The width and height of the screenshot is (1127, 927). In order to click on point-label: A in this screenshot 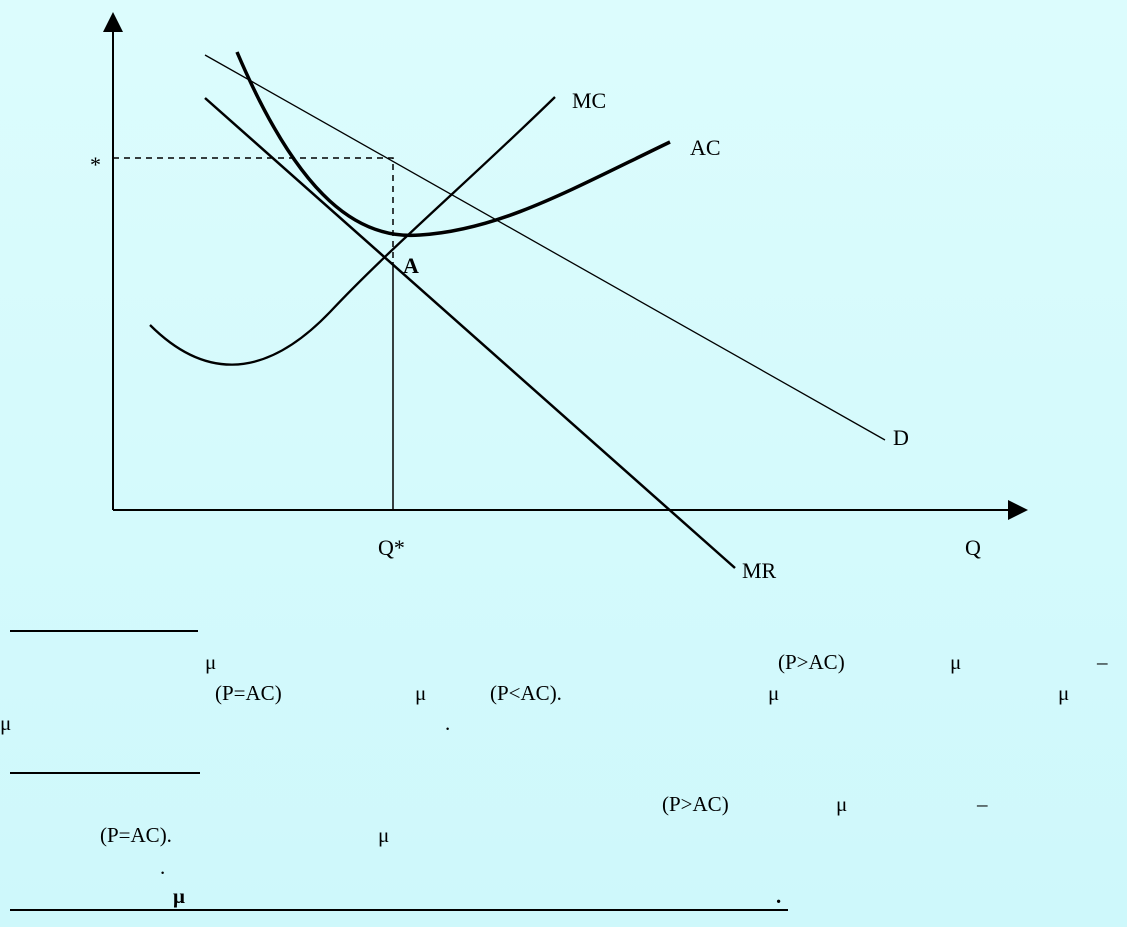, I will do `click(411, 265)`.